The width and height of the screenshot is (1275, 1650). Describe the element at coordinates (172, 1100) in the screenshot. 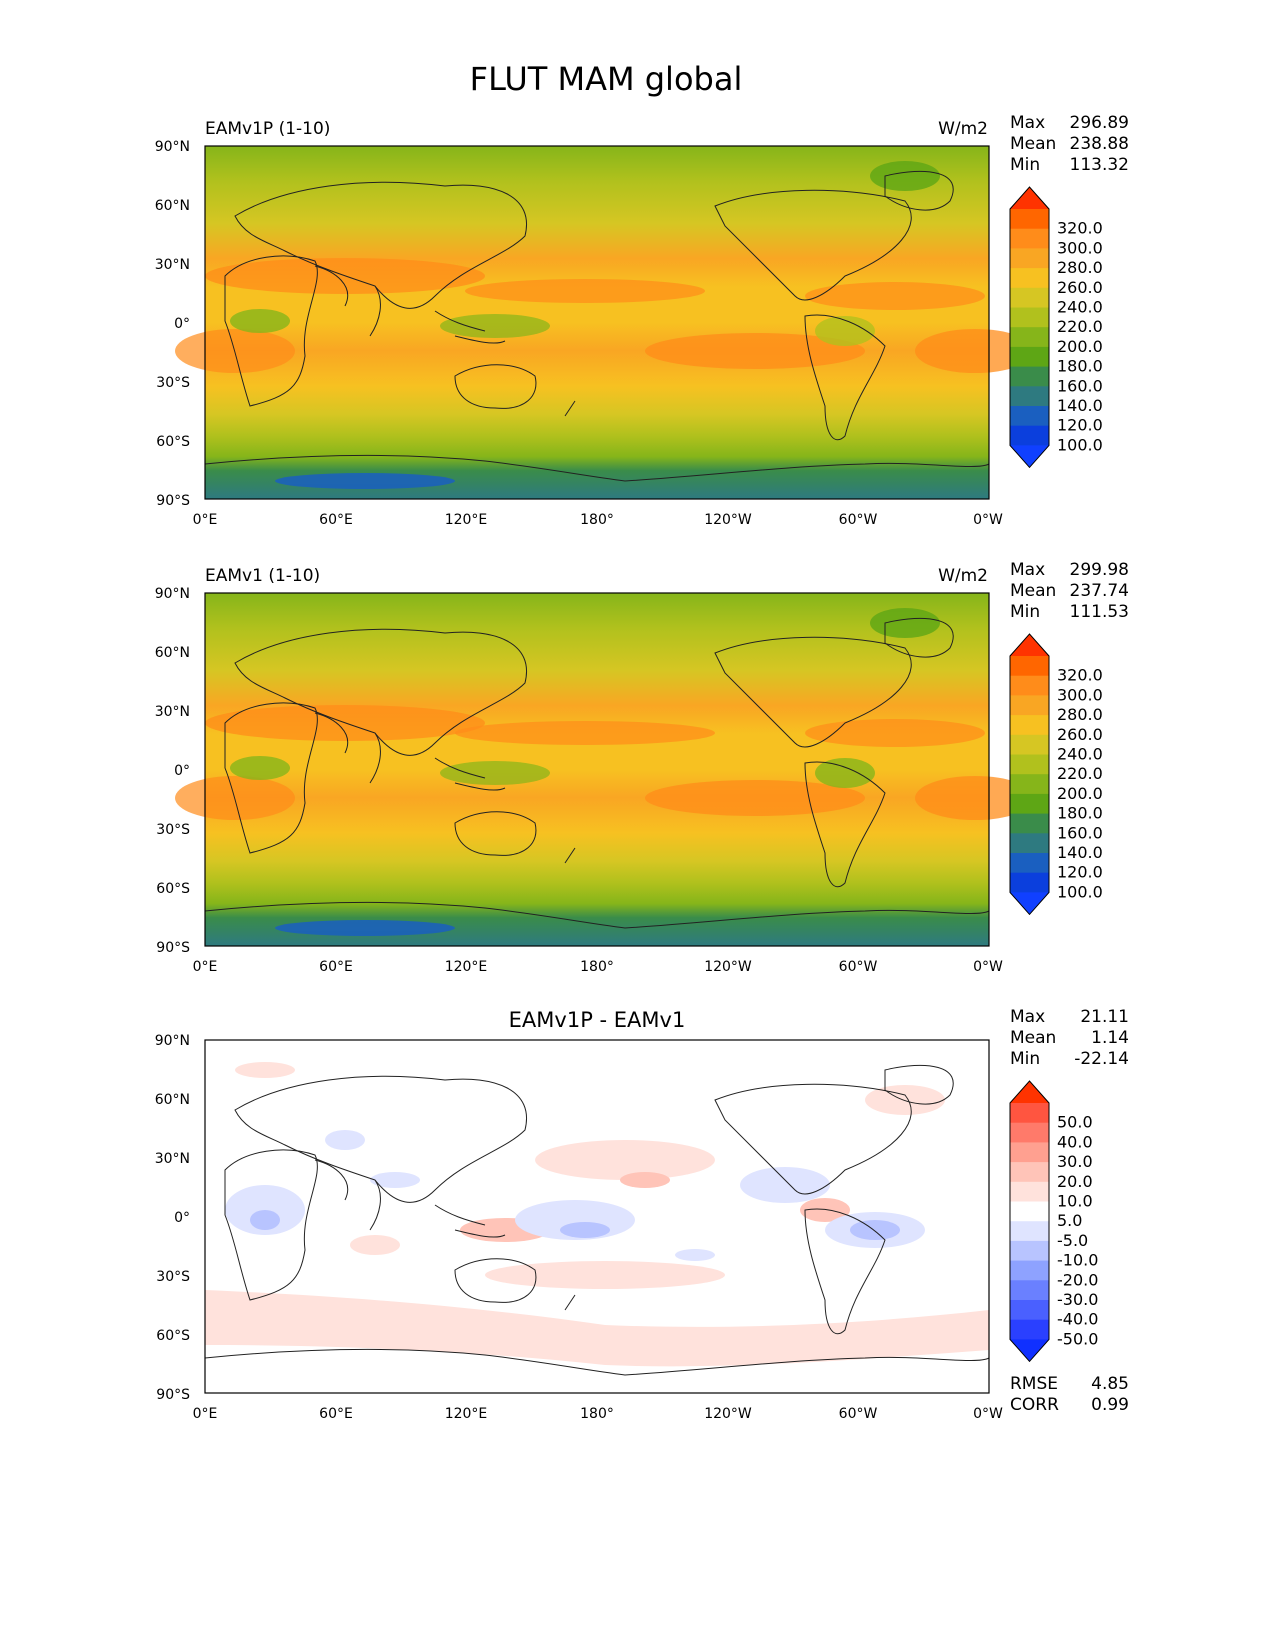

I see `lat-tick: 60°N` at that location.